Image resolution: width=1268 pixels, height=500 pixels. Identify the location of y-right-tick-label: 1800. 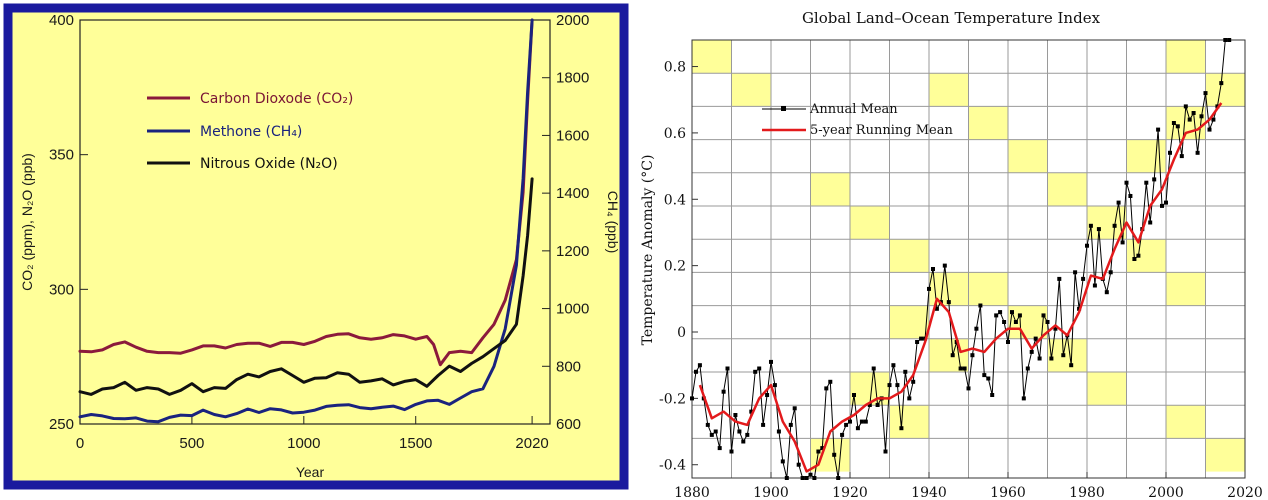
(572, 78).